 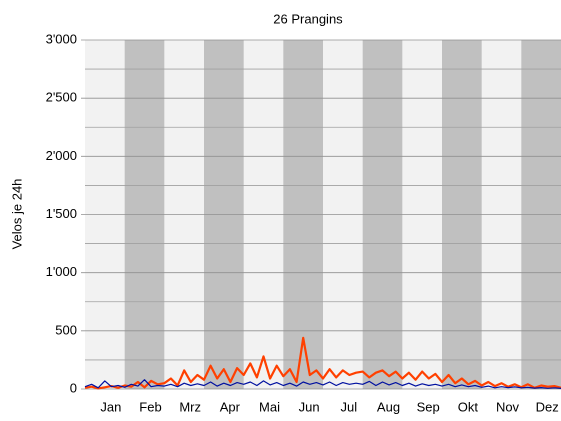 I want to click on x-tick-label: Feb, so click(x=150, y=406).